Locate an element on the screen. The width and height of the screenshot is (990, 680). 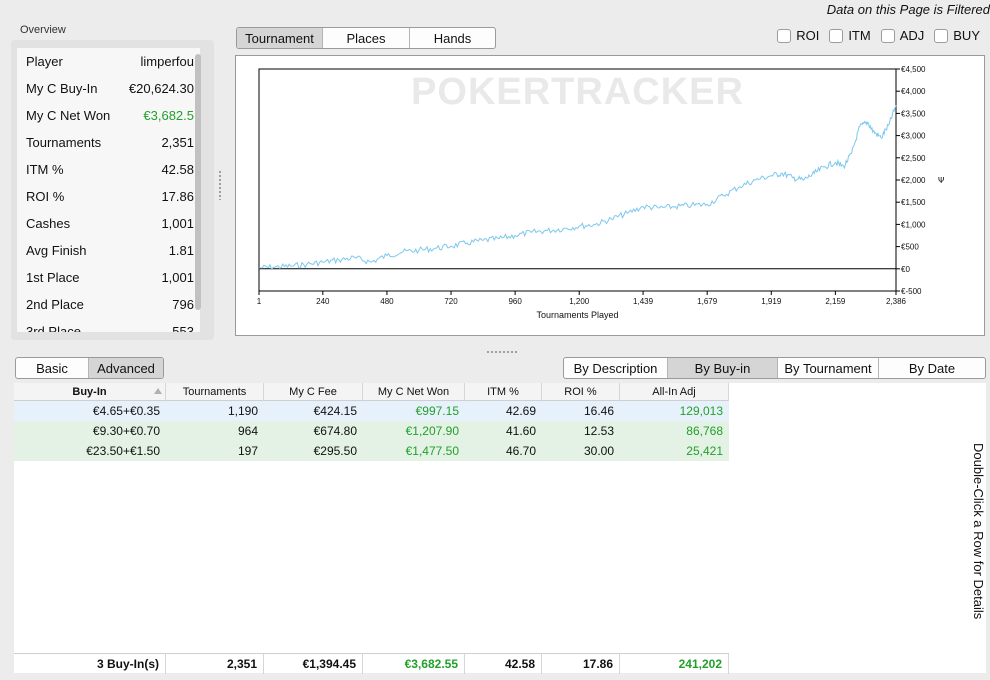
col-fee: My C Fee is located at coordinates (313, 392).